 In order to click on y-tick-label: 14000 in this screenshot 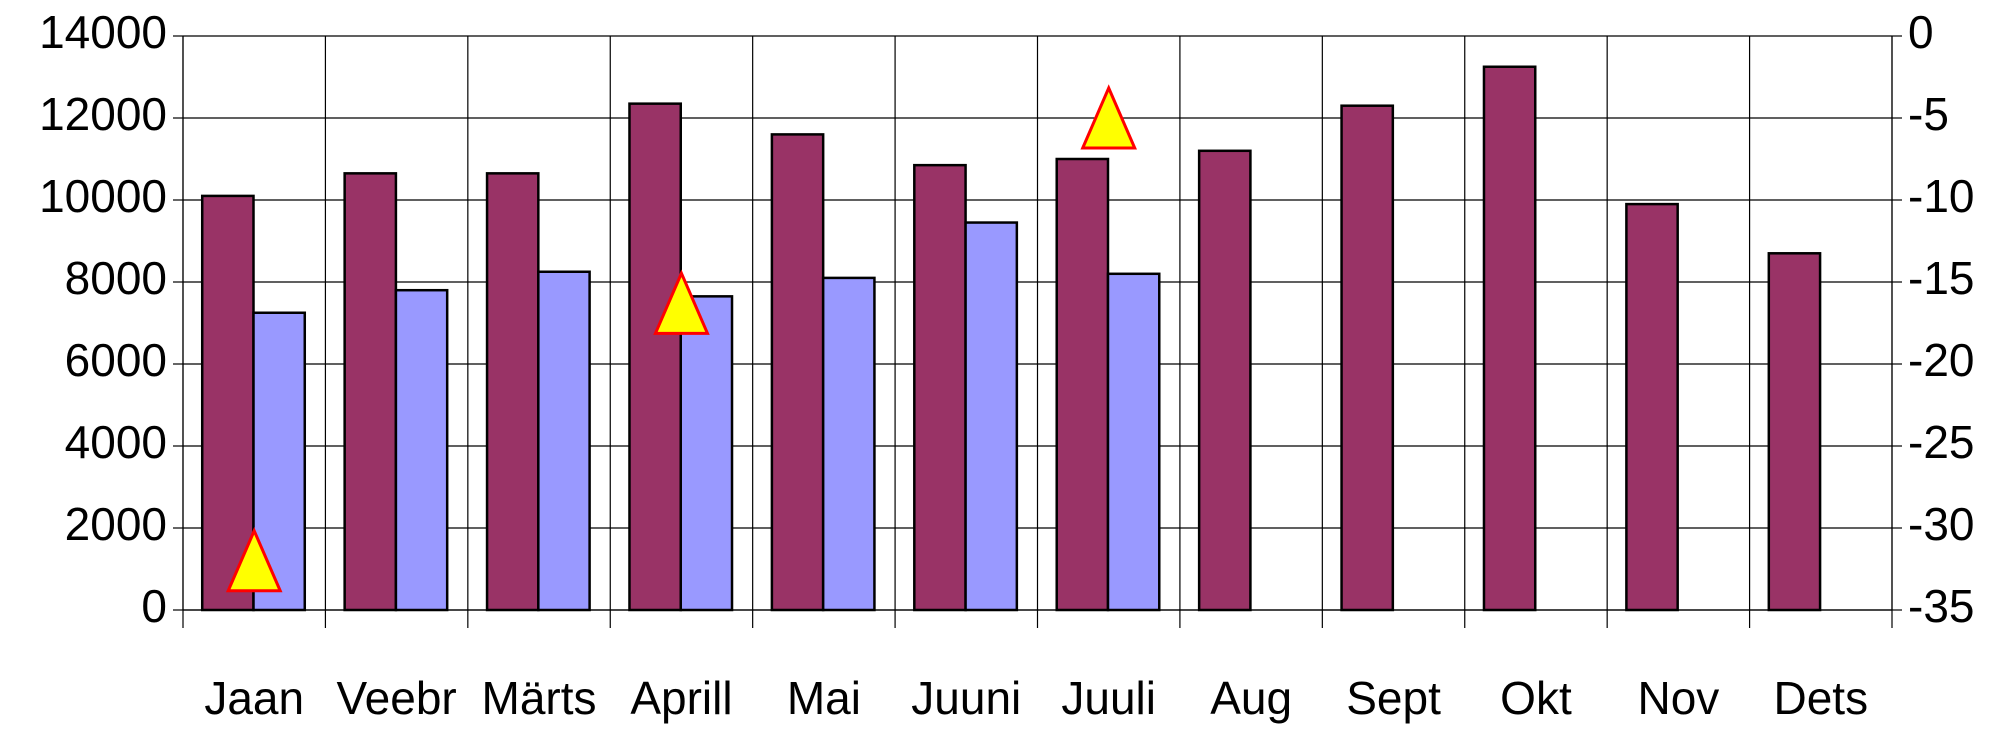, I will do `click(103, 32)`.